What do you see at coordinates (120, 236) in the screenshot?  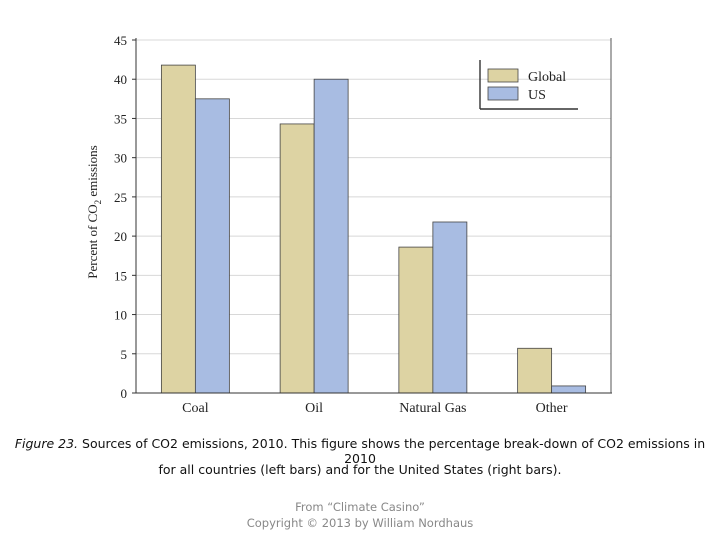 I see `y-tick-label: 20` at bounding box center [120, 236].